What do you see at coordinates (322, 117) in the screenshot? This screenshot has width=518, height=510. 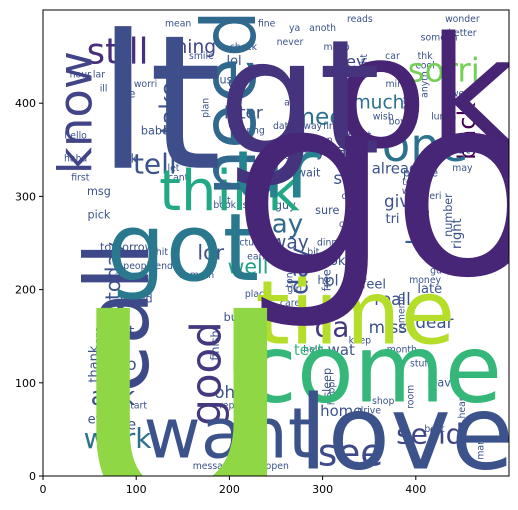 I see `word-meet: meet` at bounding box center [322, 117].